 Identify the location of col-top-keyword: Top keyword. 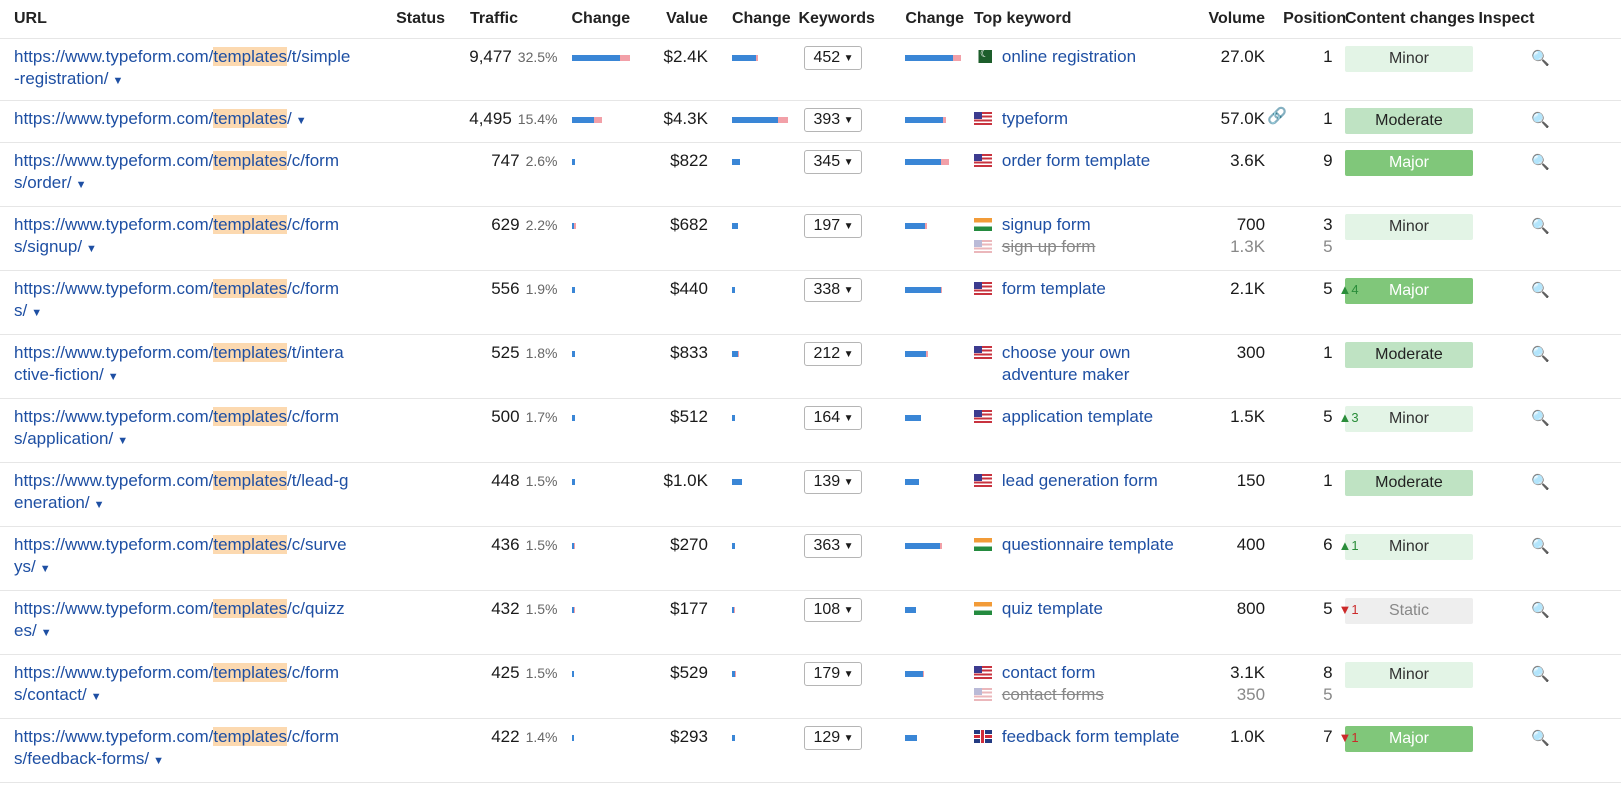
(1078, 19).